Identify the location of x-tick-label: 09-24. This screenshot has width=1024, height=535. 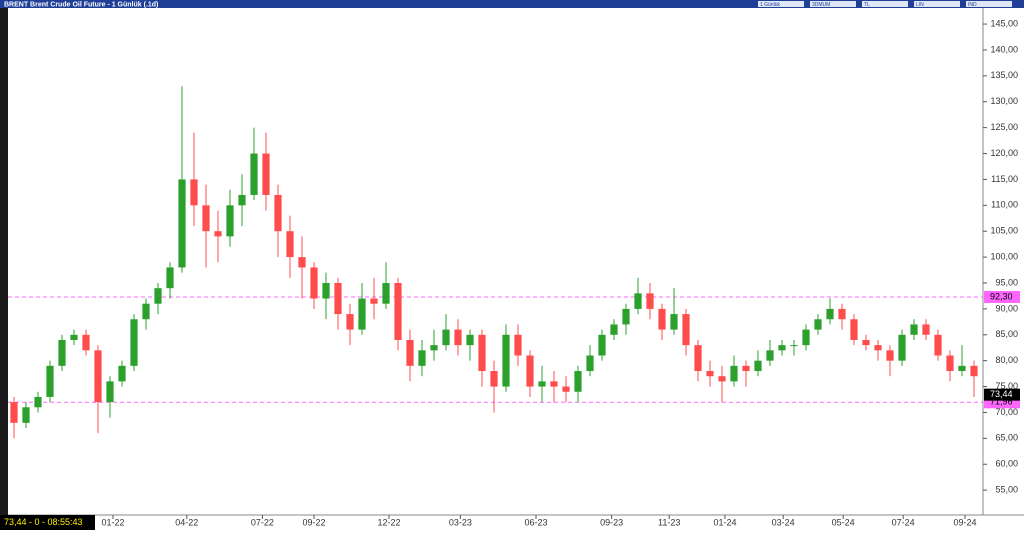
(964, 522).